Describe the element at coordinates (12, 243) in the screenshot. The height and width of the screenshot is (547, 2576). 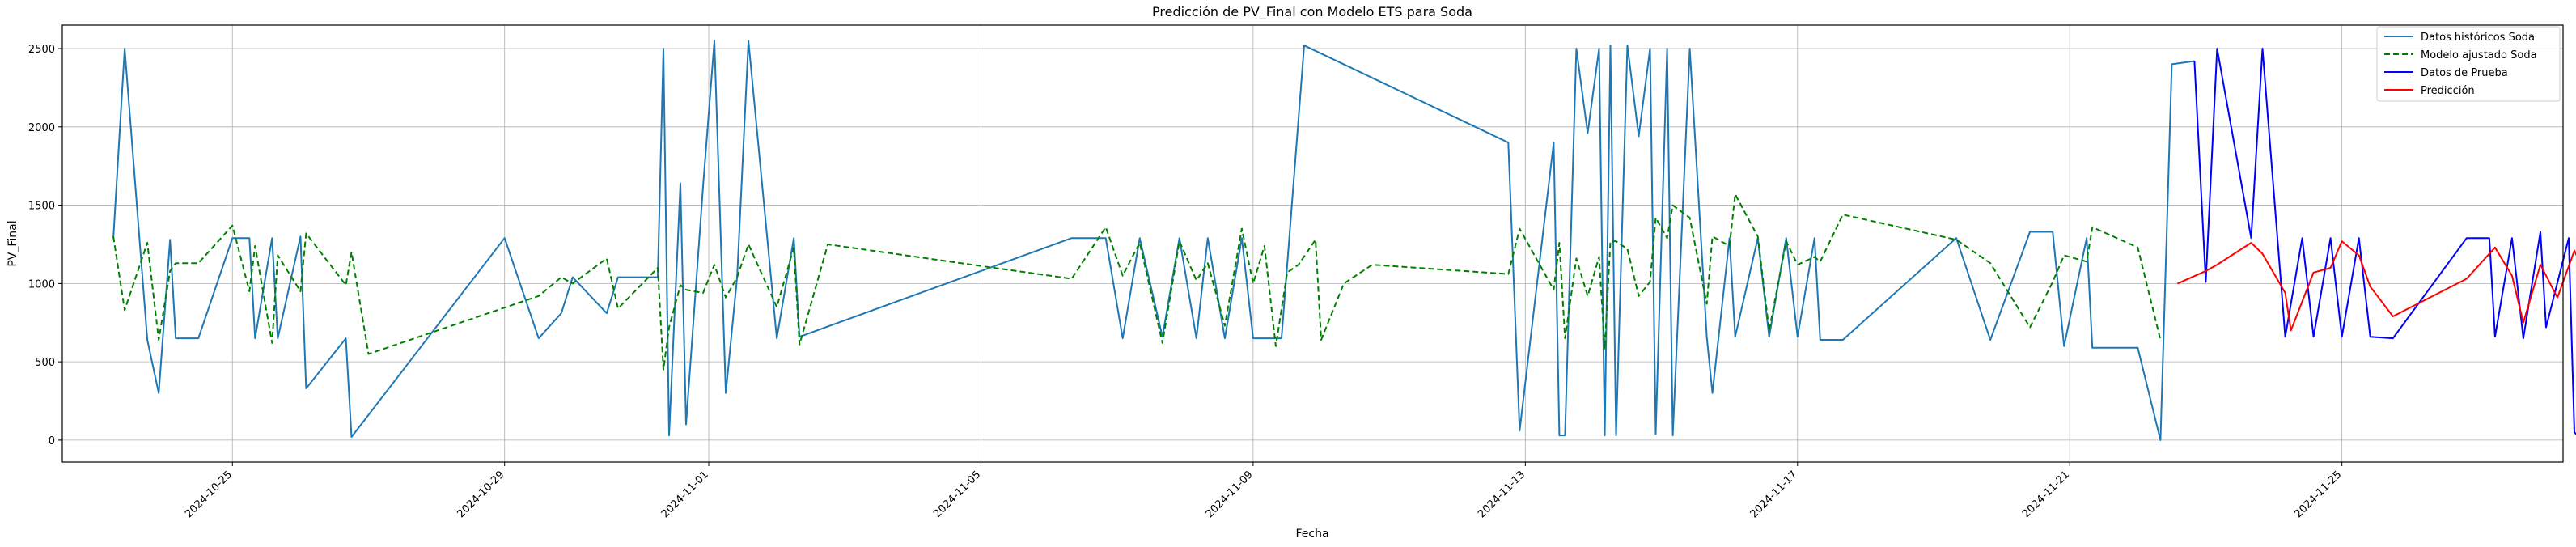
I see `y-axis-label: PV_Final` at that location.